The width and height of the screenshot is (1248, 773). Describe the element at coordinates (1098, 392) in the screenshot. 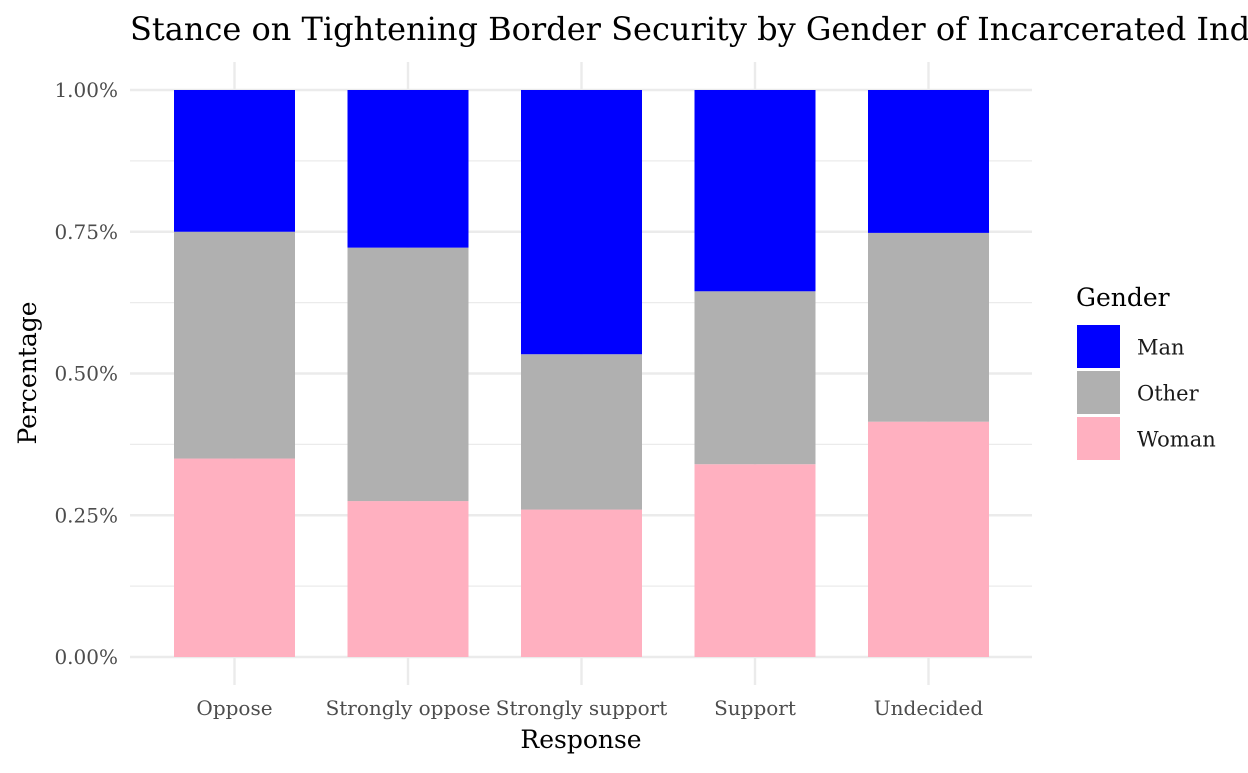

I see `legend-key-other` at that location.